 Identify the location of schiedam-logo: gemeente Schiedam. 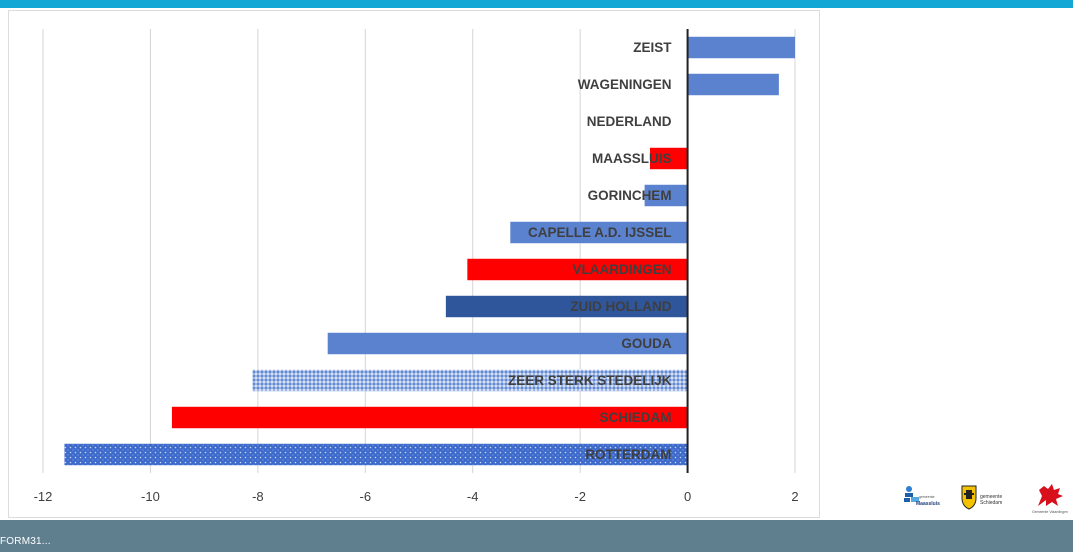
(990, 499).